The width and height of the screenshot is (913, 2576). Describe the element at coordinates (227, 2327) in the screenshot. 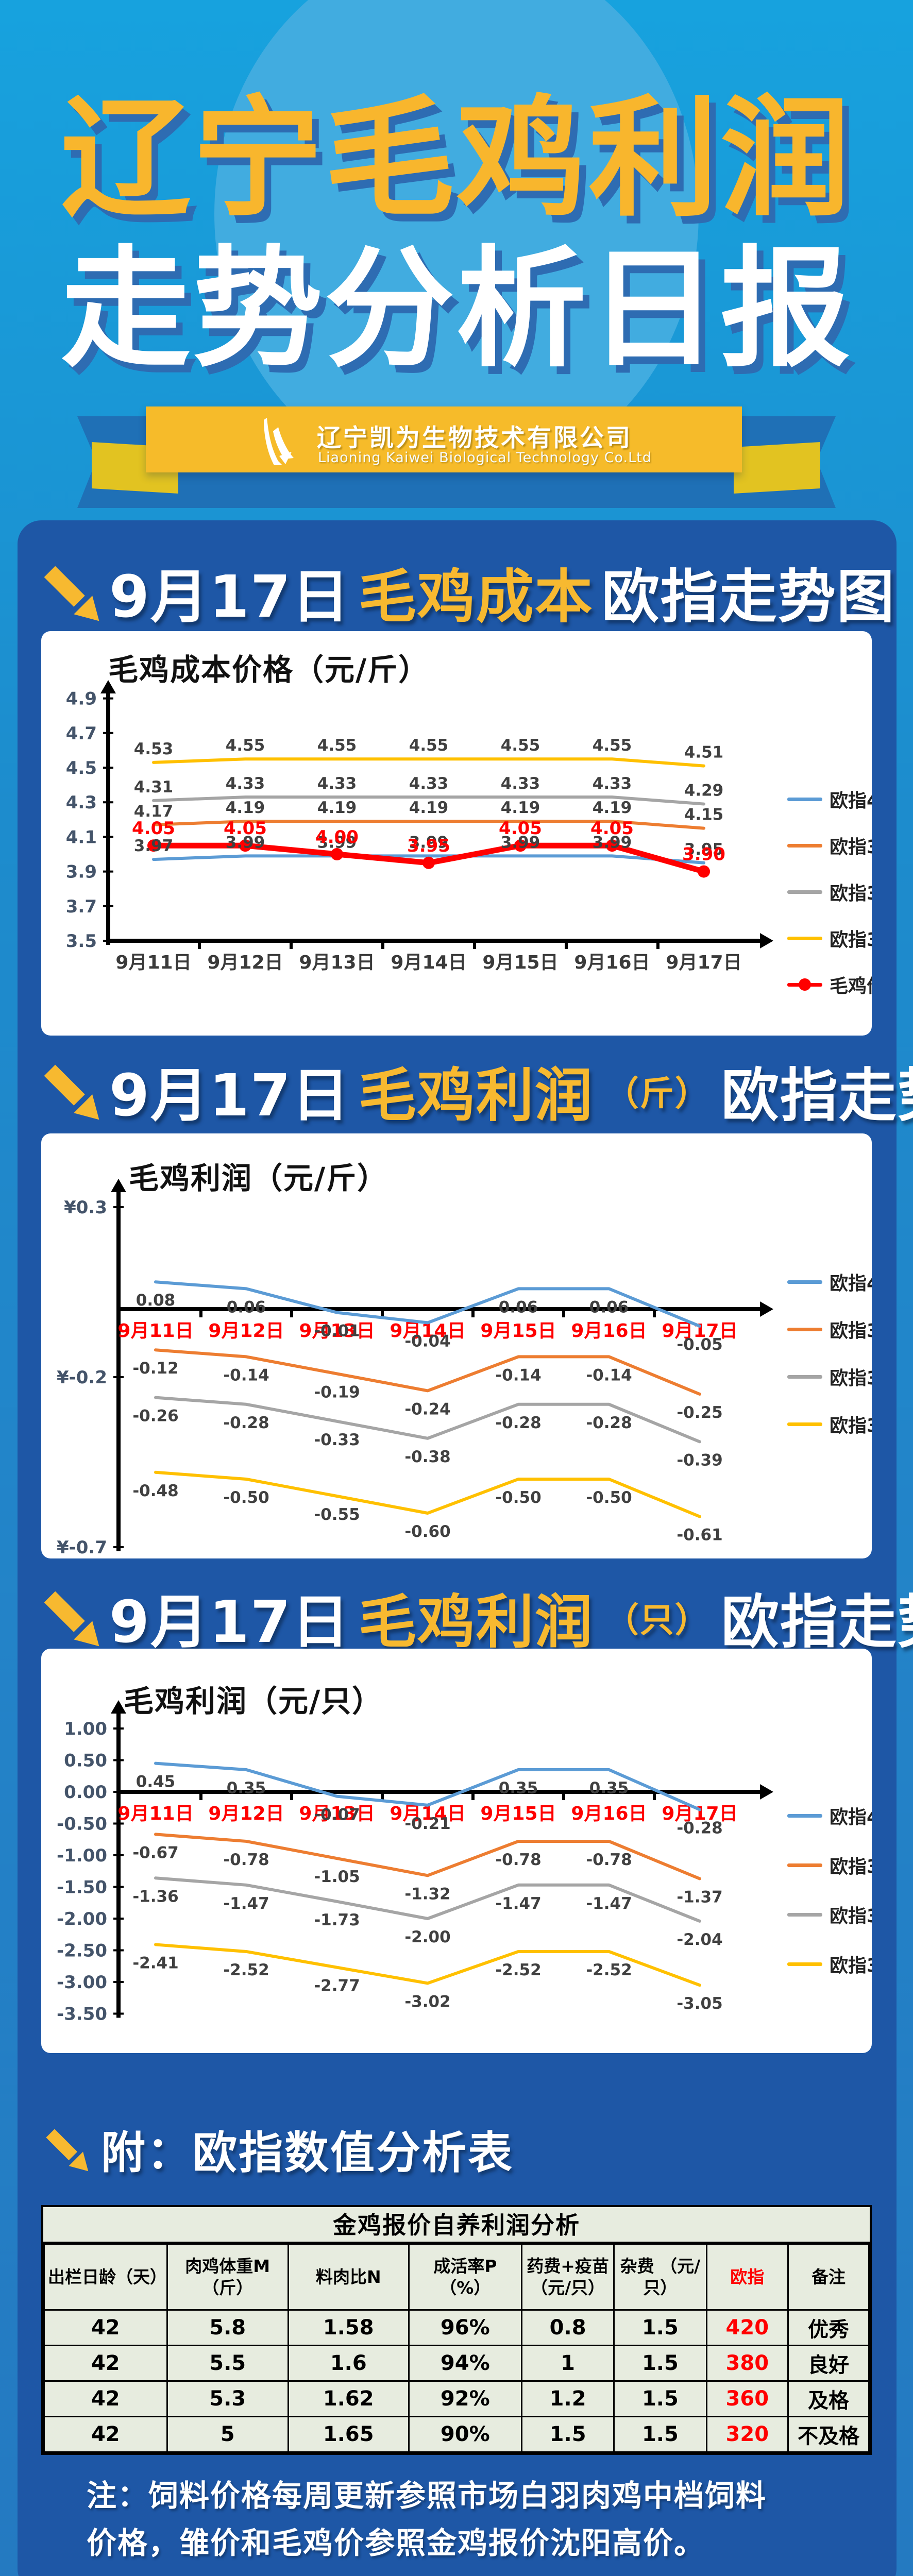

I see `table-cell: 5.8` at that location.